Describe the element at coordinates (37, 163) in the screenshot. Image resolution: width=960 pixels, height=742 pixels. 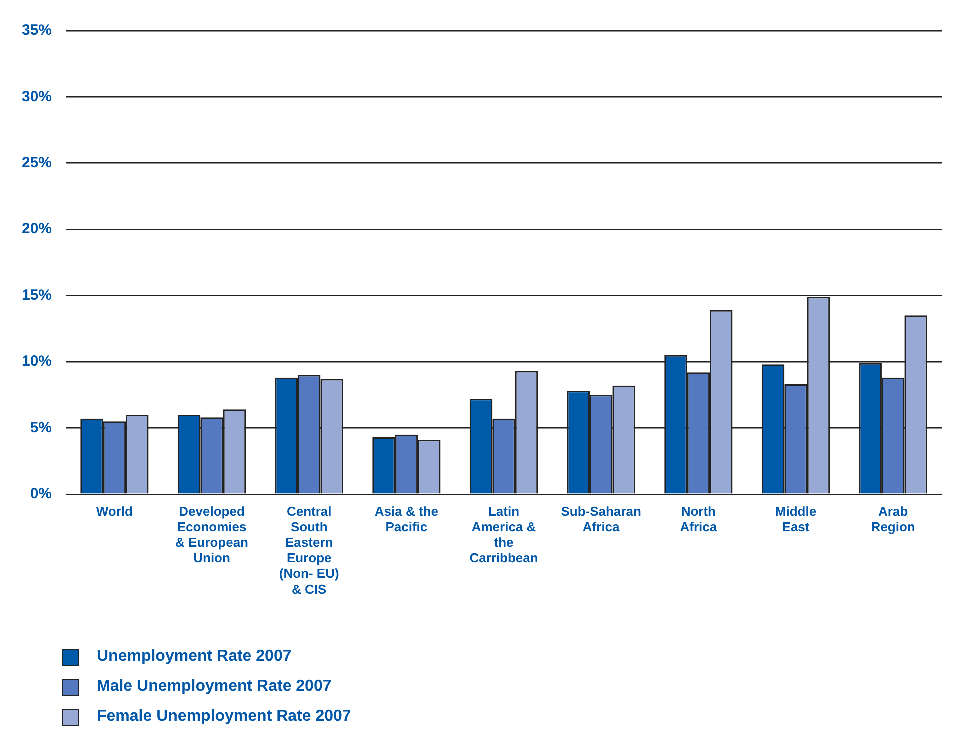
I see `y-tick-label: 25%` at that location.